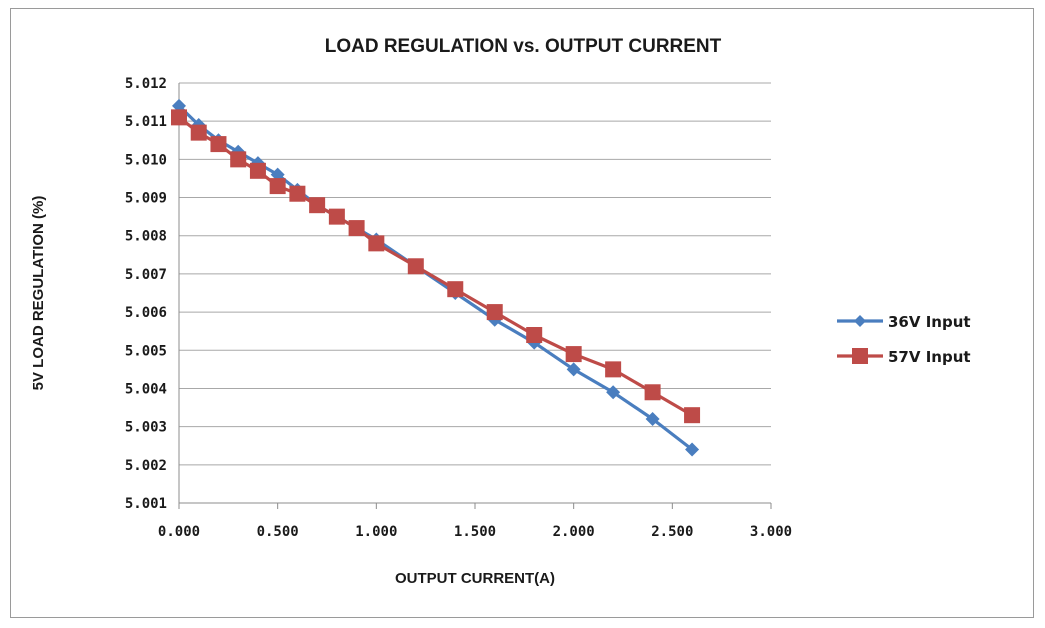 The height and width of the screenshot is (628, 1045). What do you see at coordinates (38, 293) in the screenshot?
I see `y-axis-title: 5V LOAD REGULATION (%)` at bounding box center [38, 293].